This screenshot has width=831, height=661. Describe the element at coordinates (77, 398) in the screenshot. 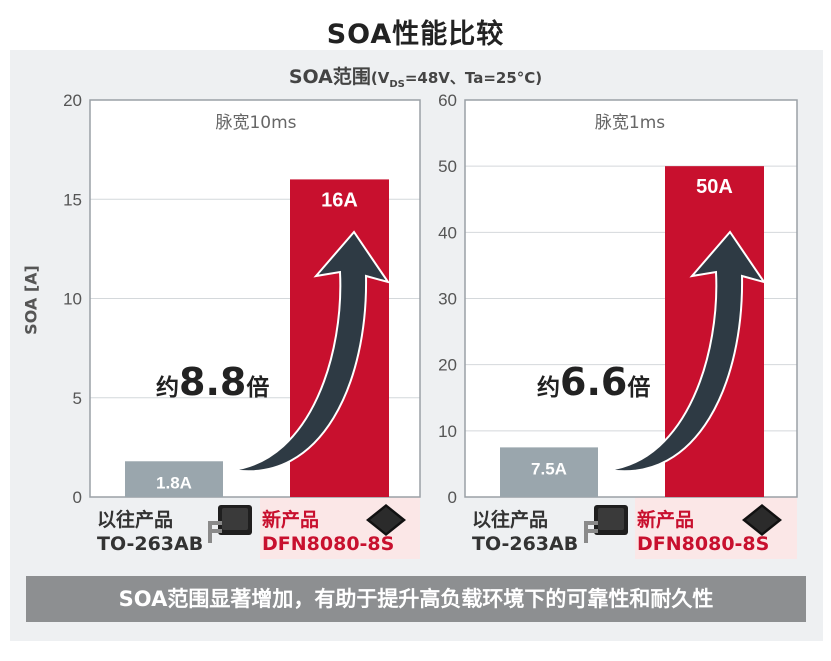

I see `y-tick-label: 5` at that location.